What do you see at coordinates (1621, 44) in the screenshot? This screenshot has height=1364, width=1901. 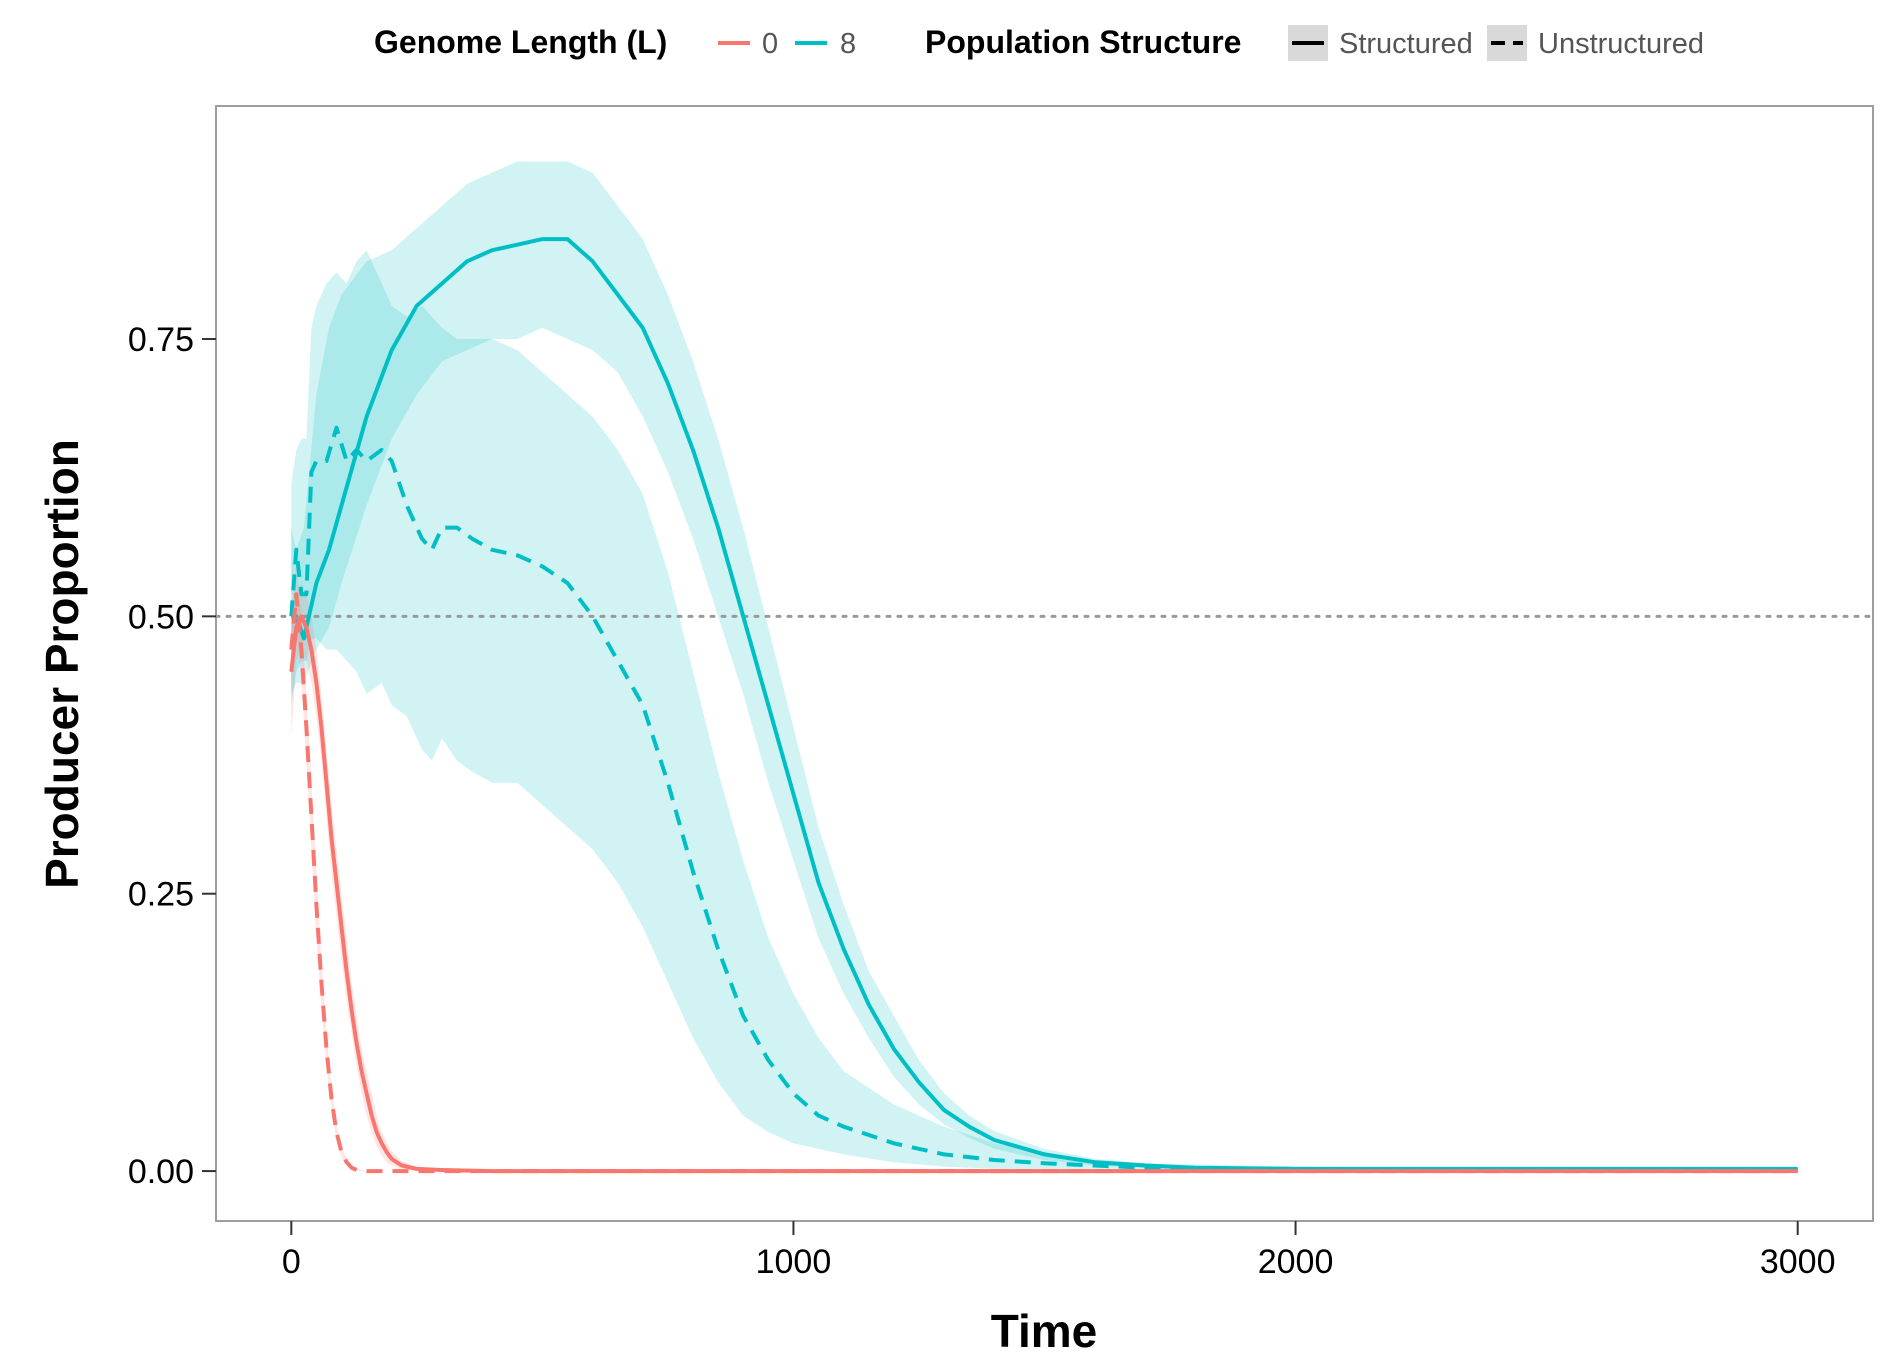 I see `legend-label-unstructured: Unstructured` at bounding box center [1621, 44].